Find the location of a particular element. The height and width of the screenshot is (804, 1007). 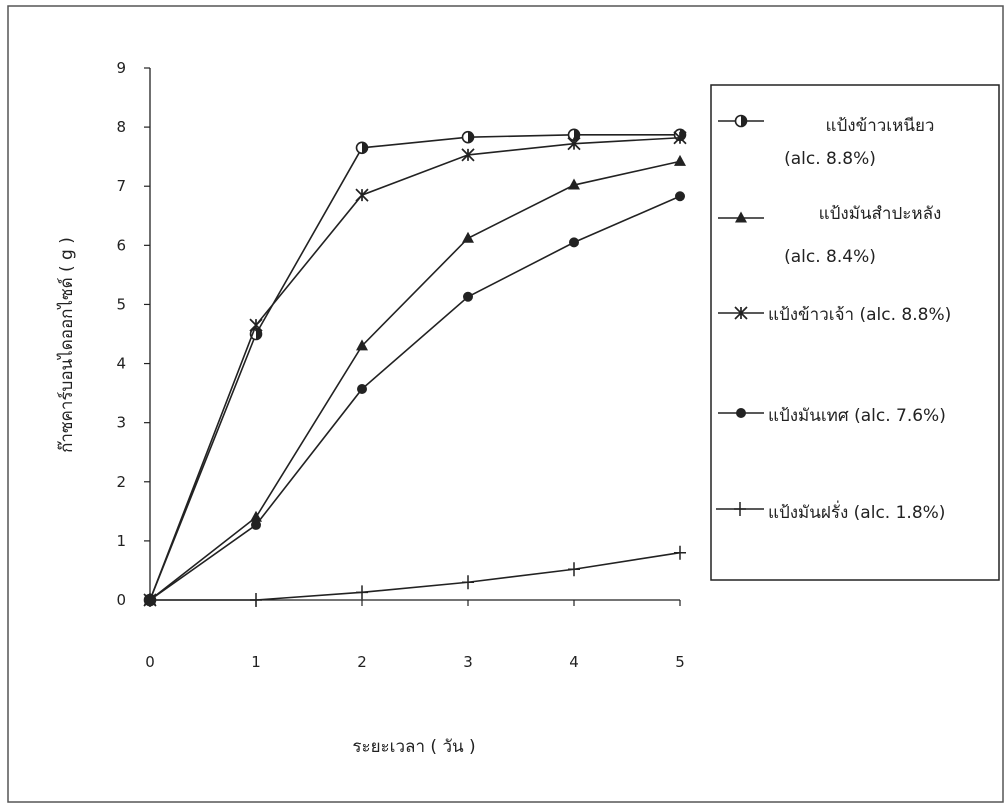

x-axis-title: ระยะเวลา ( วัน ) is located at coordinates (413, 747).